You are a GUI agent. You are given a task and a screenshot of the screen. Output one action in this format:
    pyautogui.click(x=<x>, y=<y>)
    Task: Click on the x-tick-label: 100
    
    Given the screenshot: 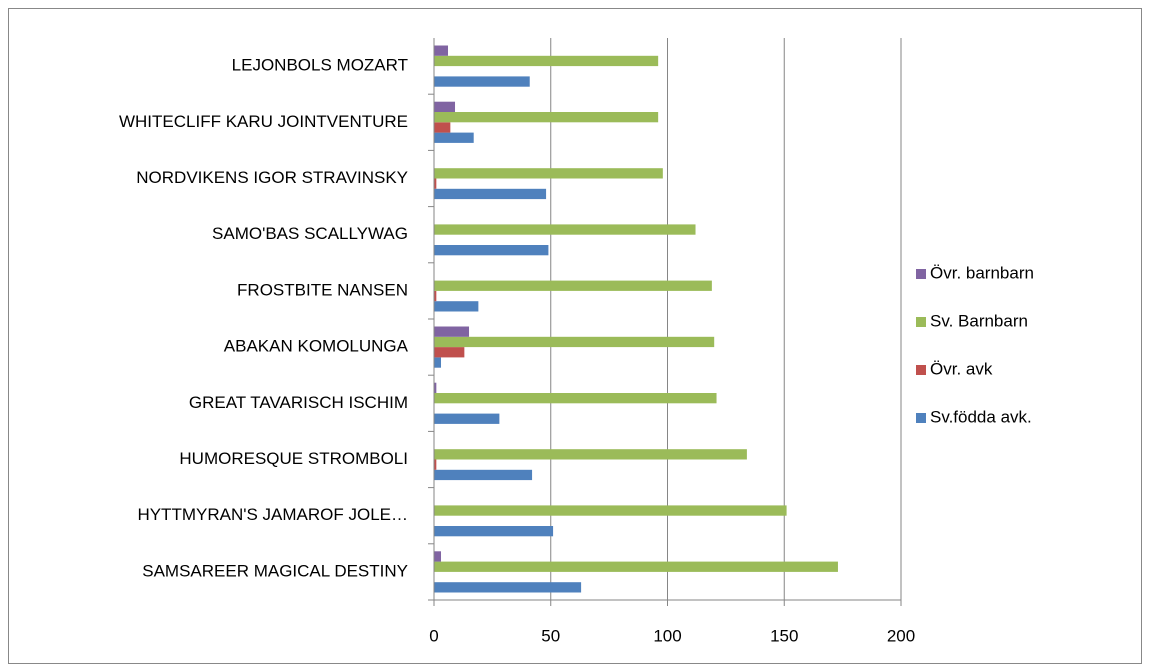 What is the action you would take?
    pyautogui.click(x=667, y=635)
    